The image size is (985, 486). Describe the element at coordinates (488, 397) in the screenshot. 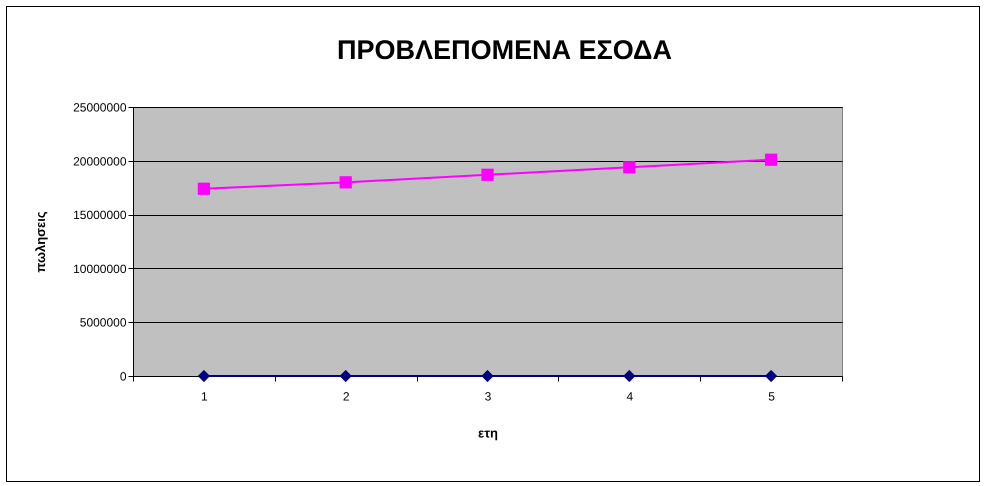

I see `x-tick-label: 3` at that location.